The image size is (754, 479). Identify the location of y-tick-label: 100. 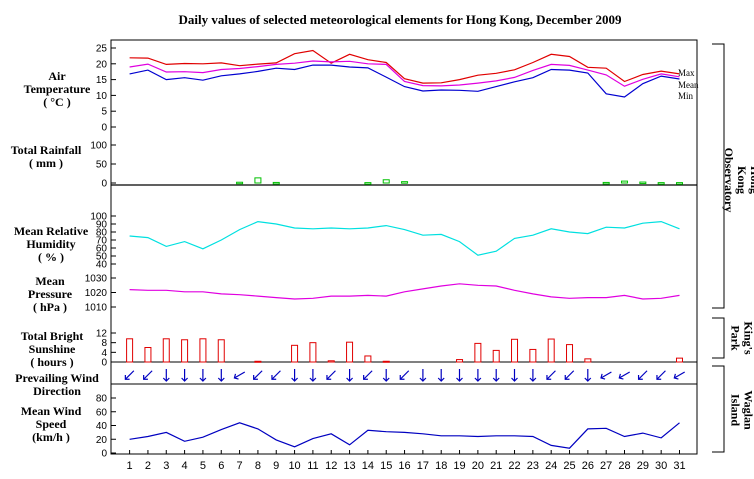
(98, 146).